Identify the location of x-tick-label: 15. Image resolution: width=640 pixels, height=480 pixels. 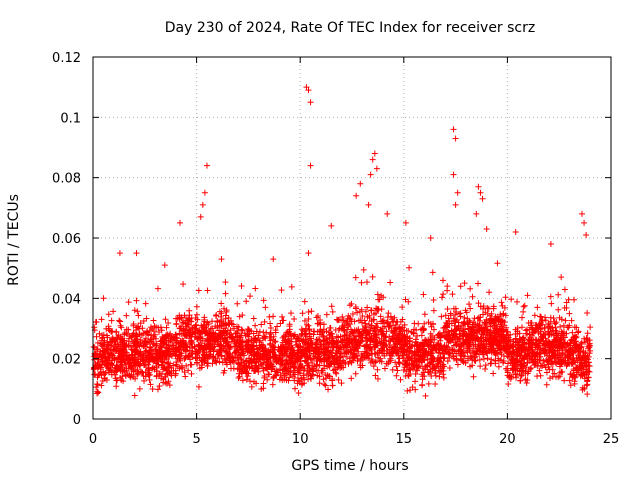
(404, 439).